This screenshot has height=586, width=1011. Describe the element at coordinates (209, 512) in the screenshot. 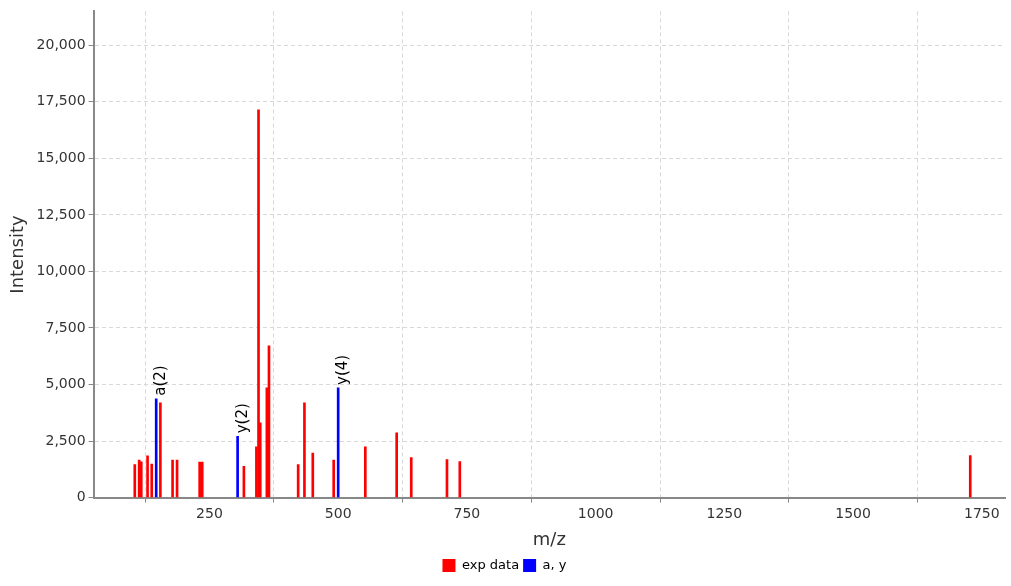

I see `x-tick-label: 250` at that location.